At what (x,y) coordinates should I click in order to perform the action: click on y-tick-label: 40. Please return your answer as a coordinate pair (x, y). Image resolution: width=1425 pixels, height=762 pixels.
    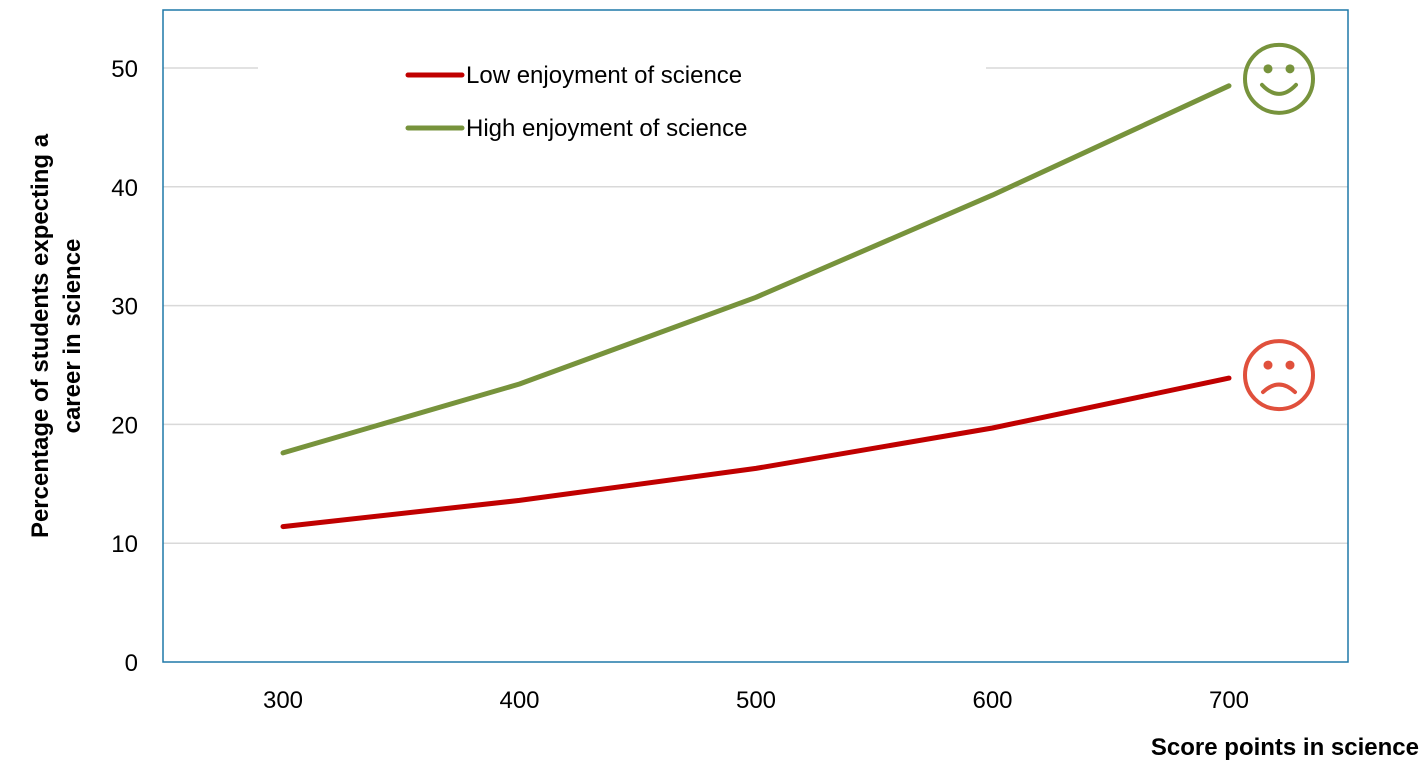
    Looking at the image, I should click on (124, 188).